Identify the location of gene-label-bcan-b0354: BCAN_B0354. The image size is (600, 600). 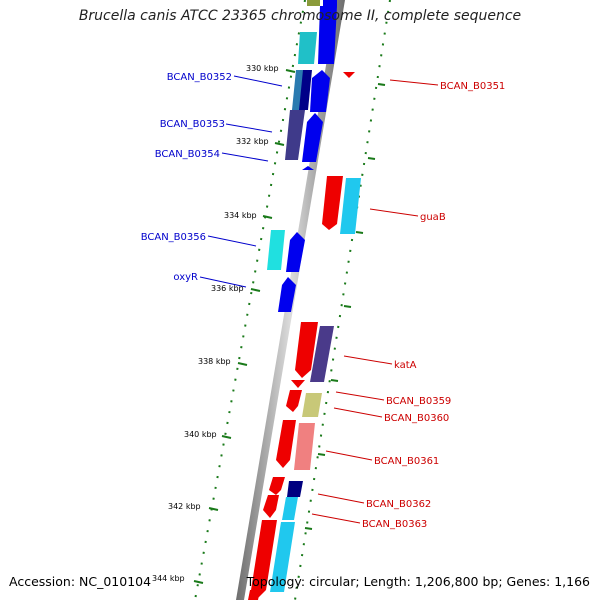
(187, 154).